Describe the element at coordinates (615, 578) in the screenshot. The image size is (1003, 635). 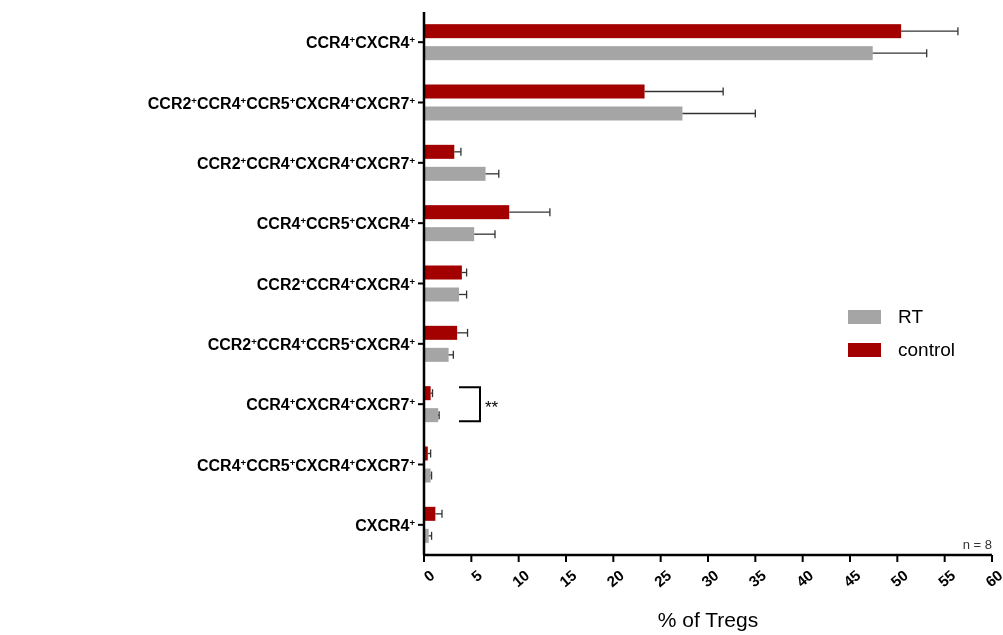
I see `x-tick-label: 20` at that location.